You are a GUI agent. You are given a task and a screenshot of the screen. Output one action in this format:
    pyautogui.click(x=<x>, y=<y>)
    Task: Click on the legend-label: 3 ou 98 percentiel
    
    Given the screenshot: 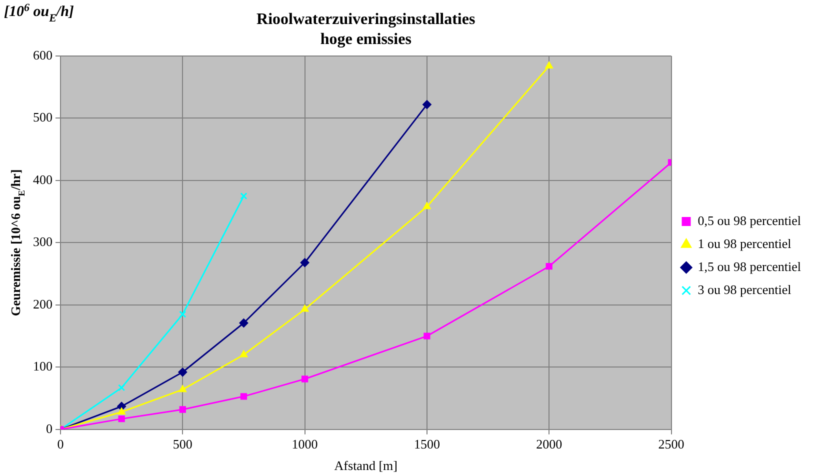 What is the action you would take?
    pyautogui.click(x=745, y=289)
    